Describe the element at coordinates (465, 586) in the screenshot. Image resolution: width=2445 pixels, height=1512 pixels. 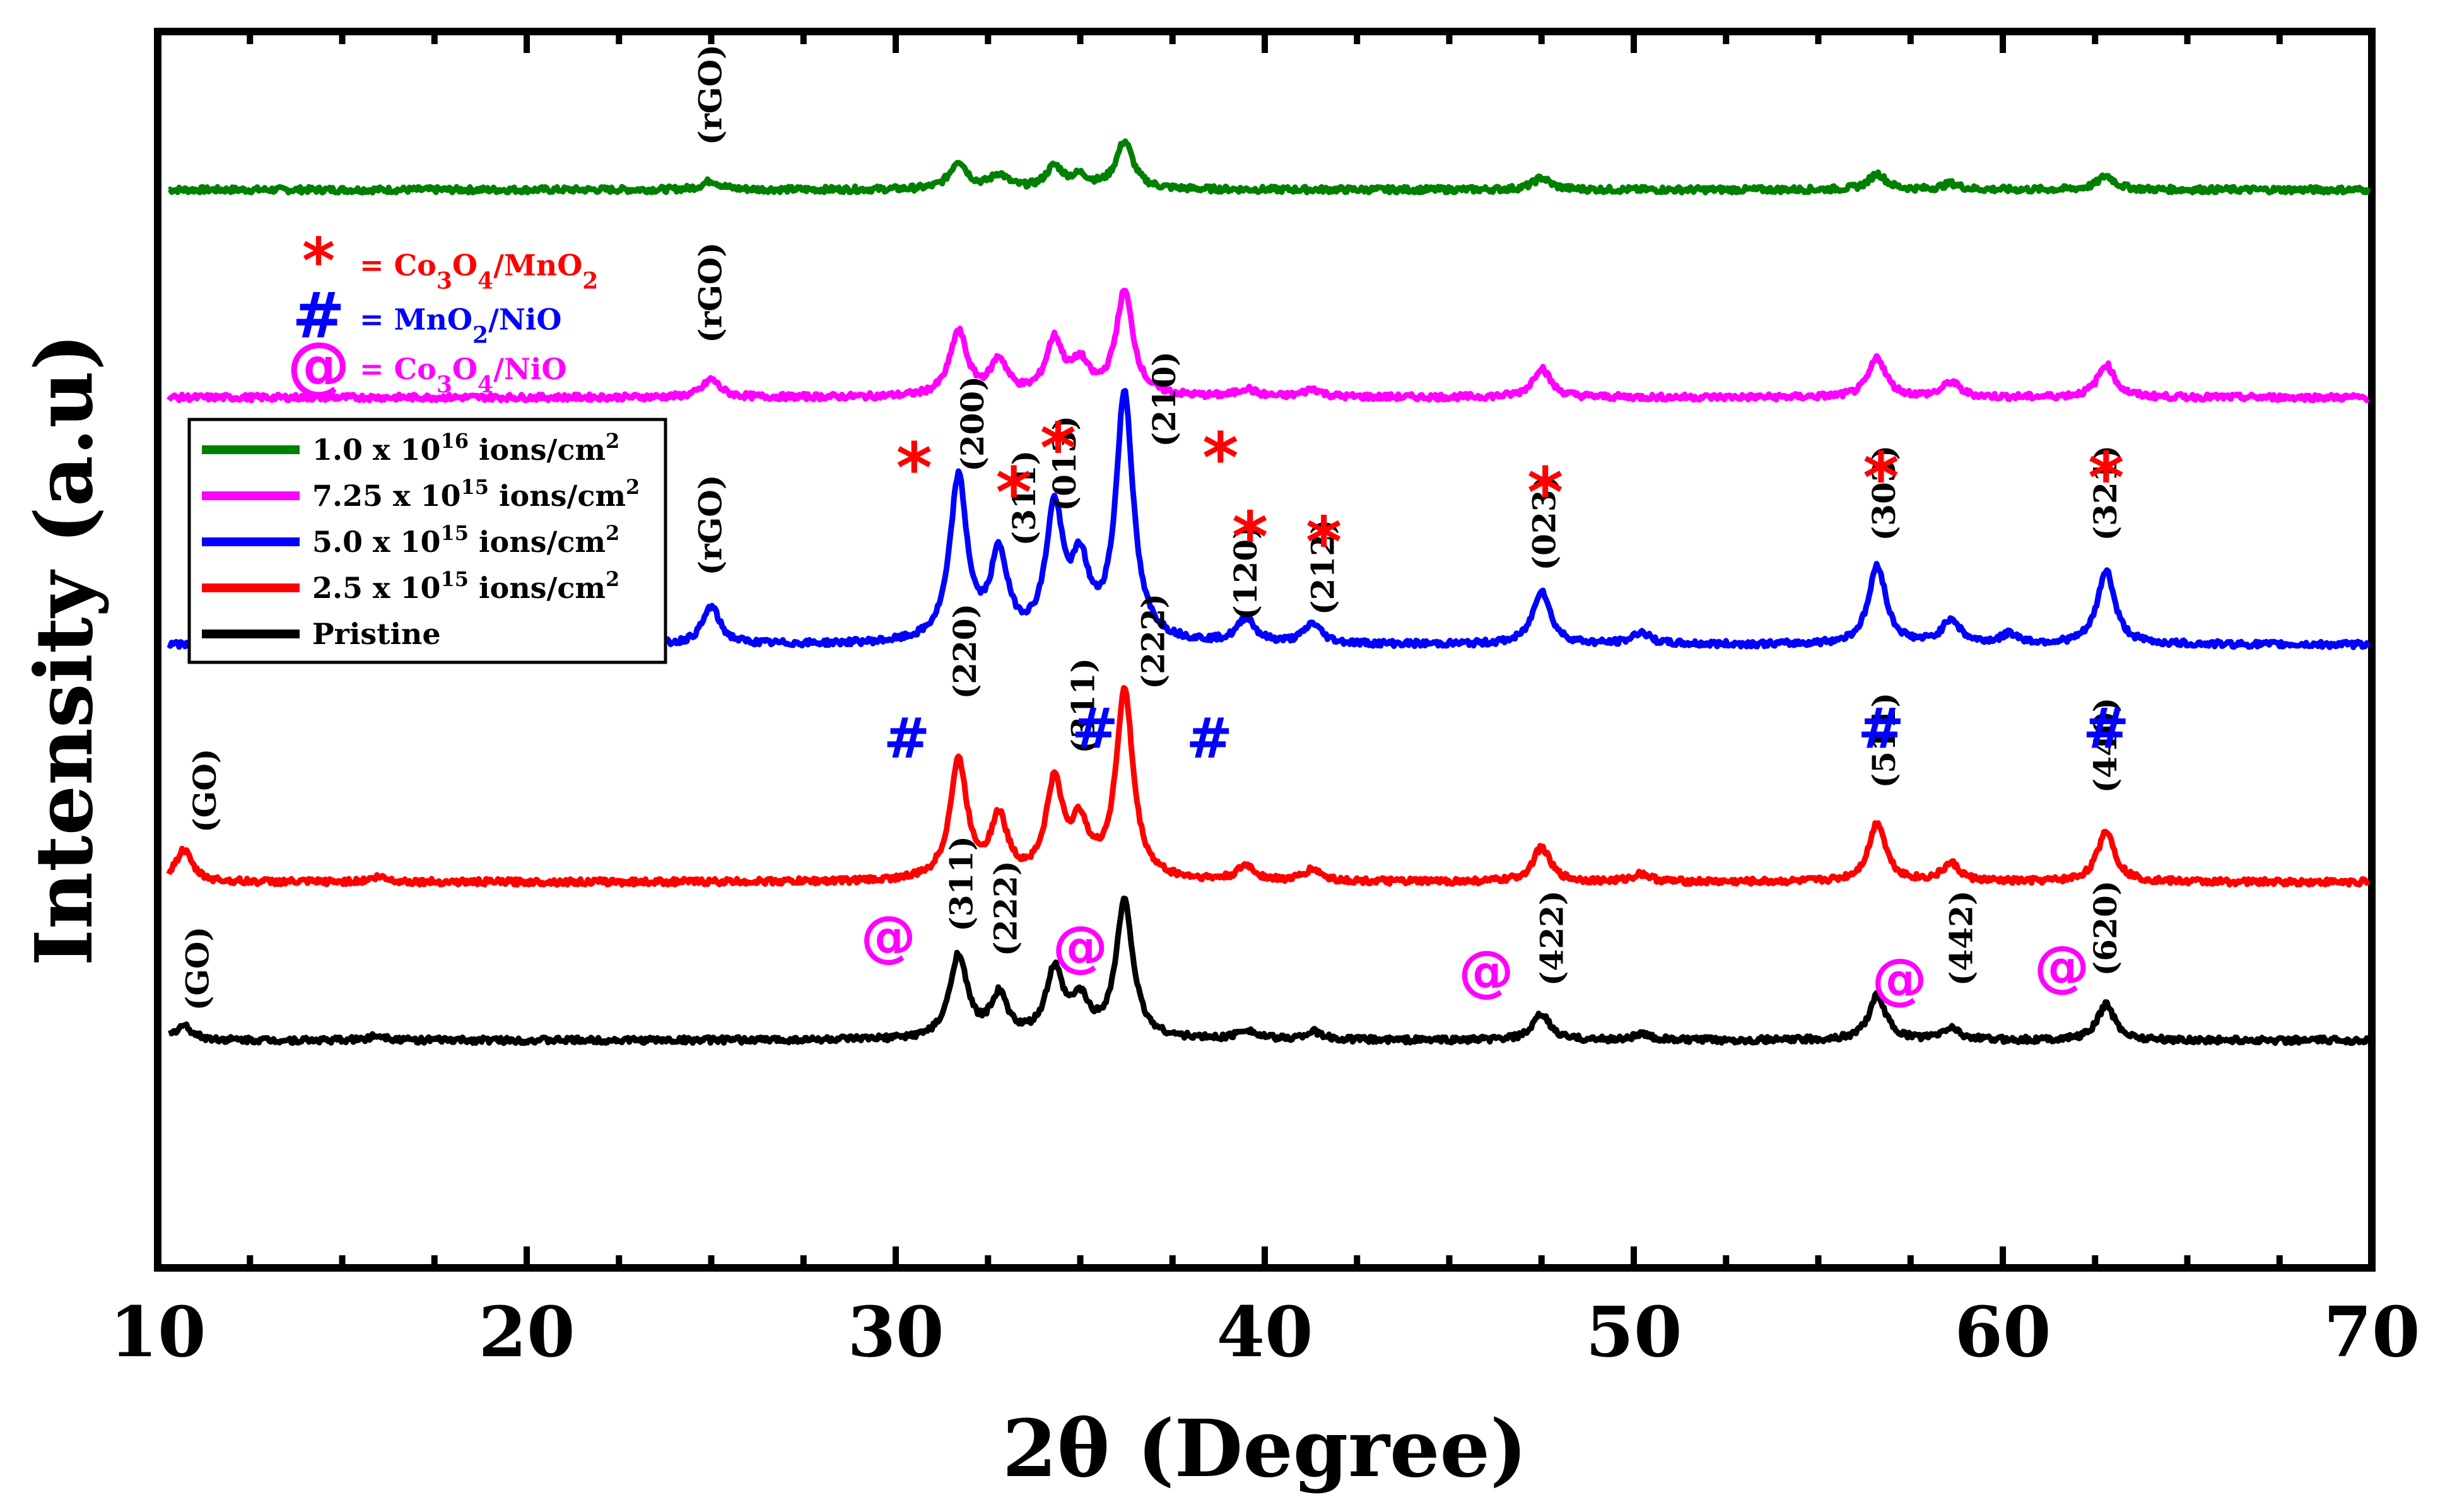
I see `legend-entry: 2.5 x 1015 ions/cm2` at that location.